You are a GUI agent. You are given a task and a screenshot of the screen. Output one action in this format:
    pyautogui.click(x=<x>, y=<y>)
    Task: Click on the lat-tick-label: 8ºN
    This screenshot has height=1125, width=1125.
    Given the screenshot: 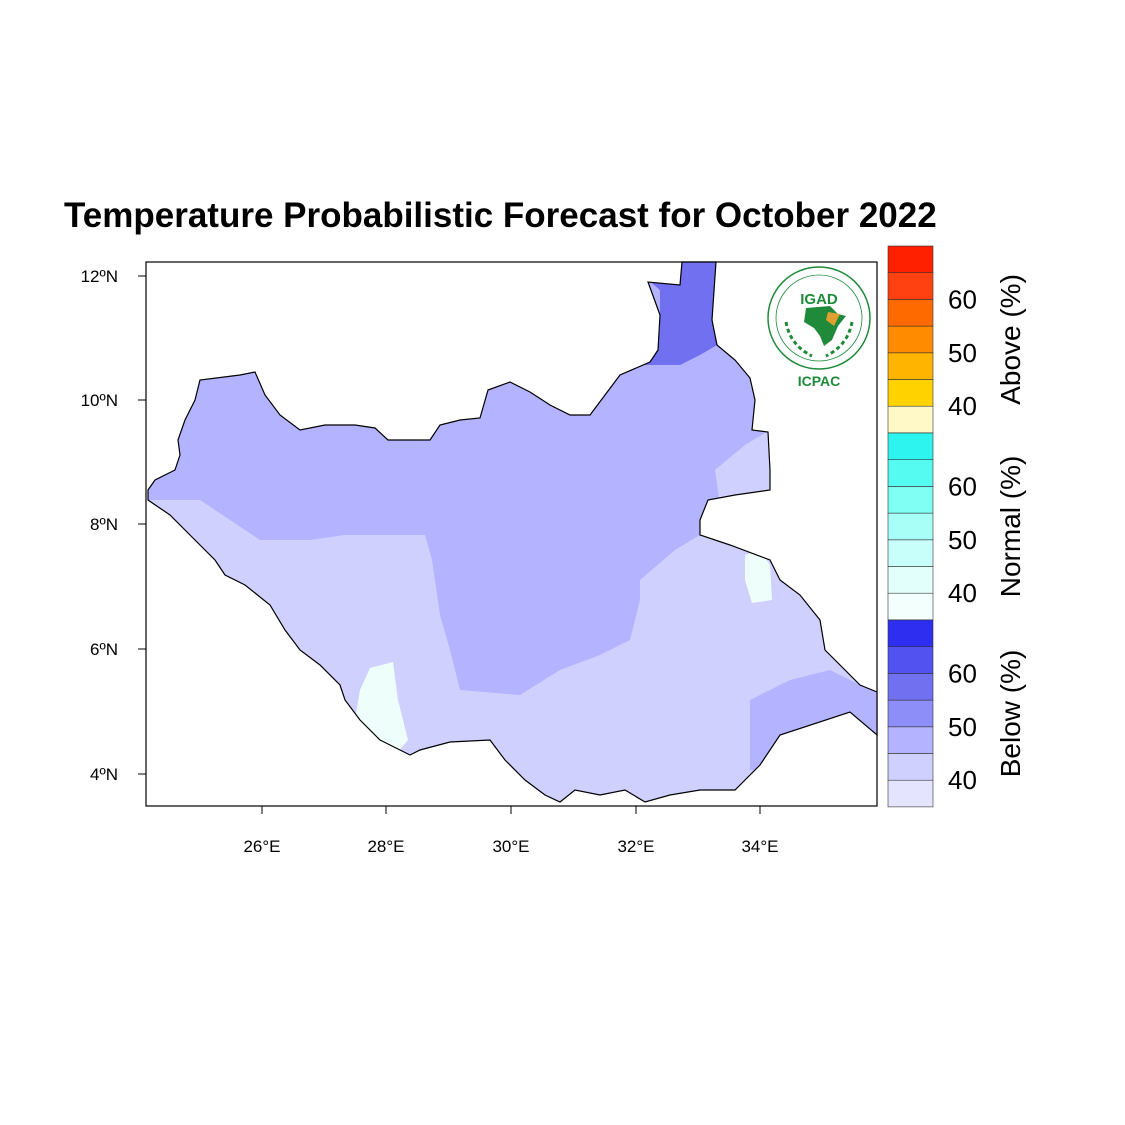 What is the action you would take?
    pyautogui.click(x=104, y=524)
    